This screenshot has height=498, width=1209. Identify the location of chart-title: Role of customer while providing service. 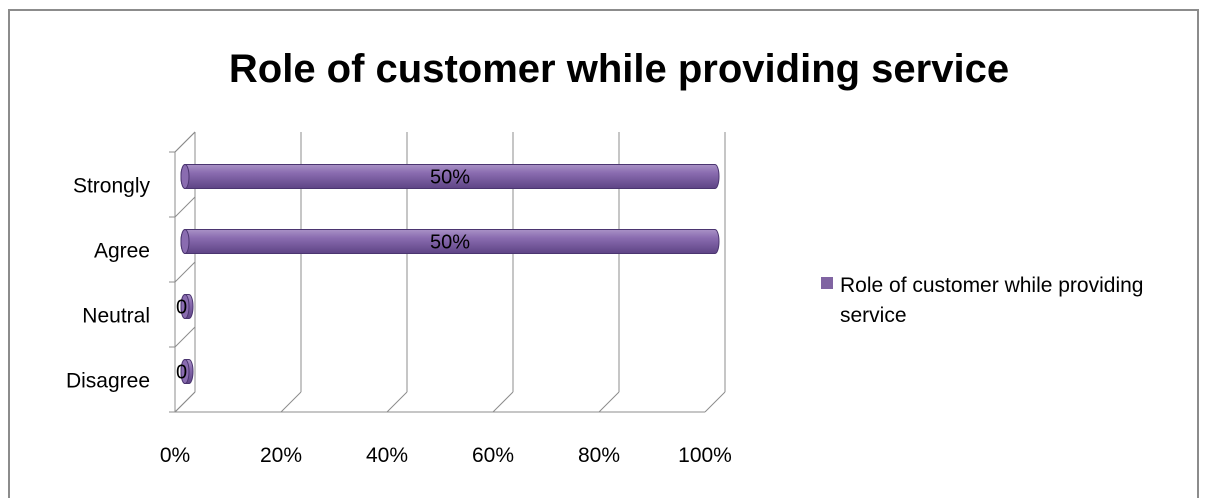
(619, 69).